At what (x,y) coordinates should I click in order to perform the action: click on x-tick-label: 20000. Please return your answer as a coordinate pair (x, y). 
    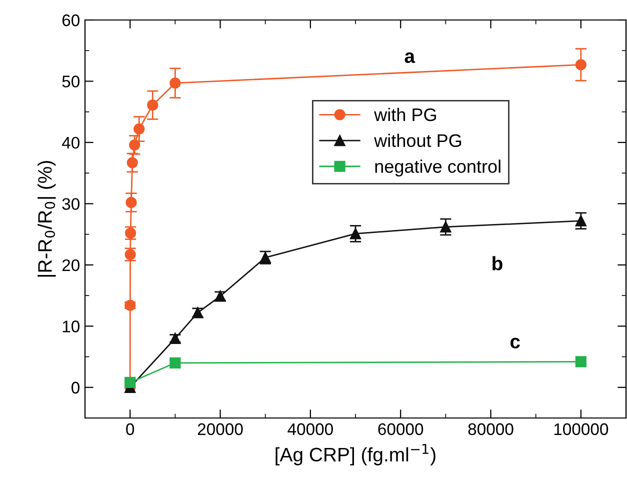
    Looking at the image, I should click on (220, 429).